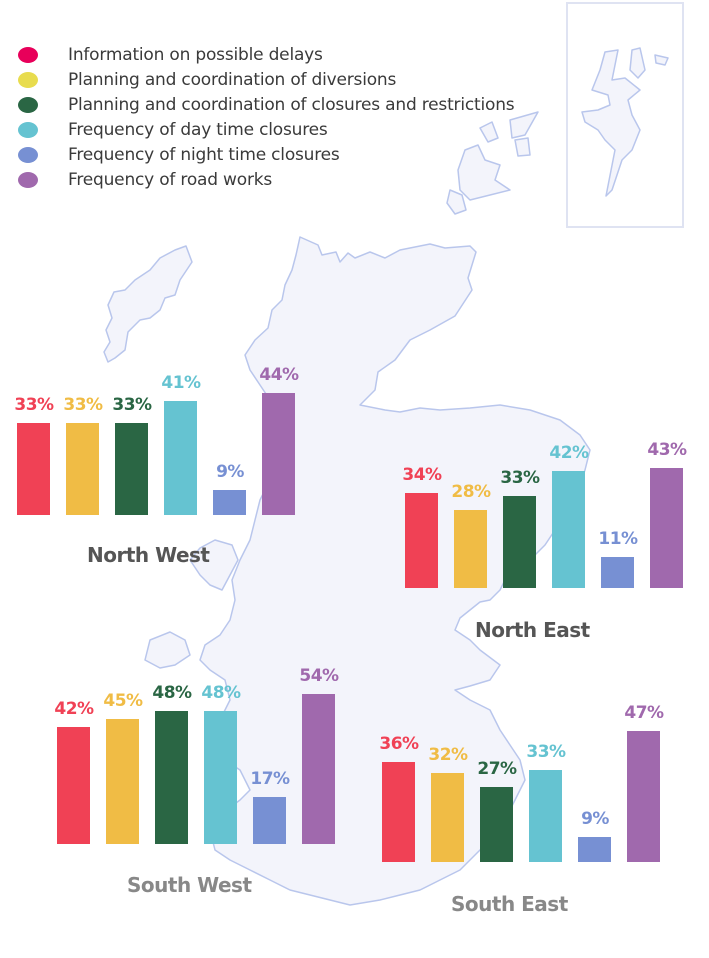 The width and height of the screenshot is (709, 958). I want to click on bar-value-label: 54%, so click(319, 675).